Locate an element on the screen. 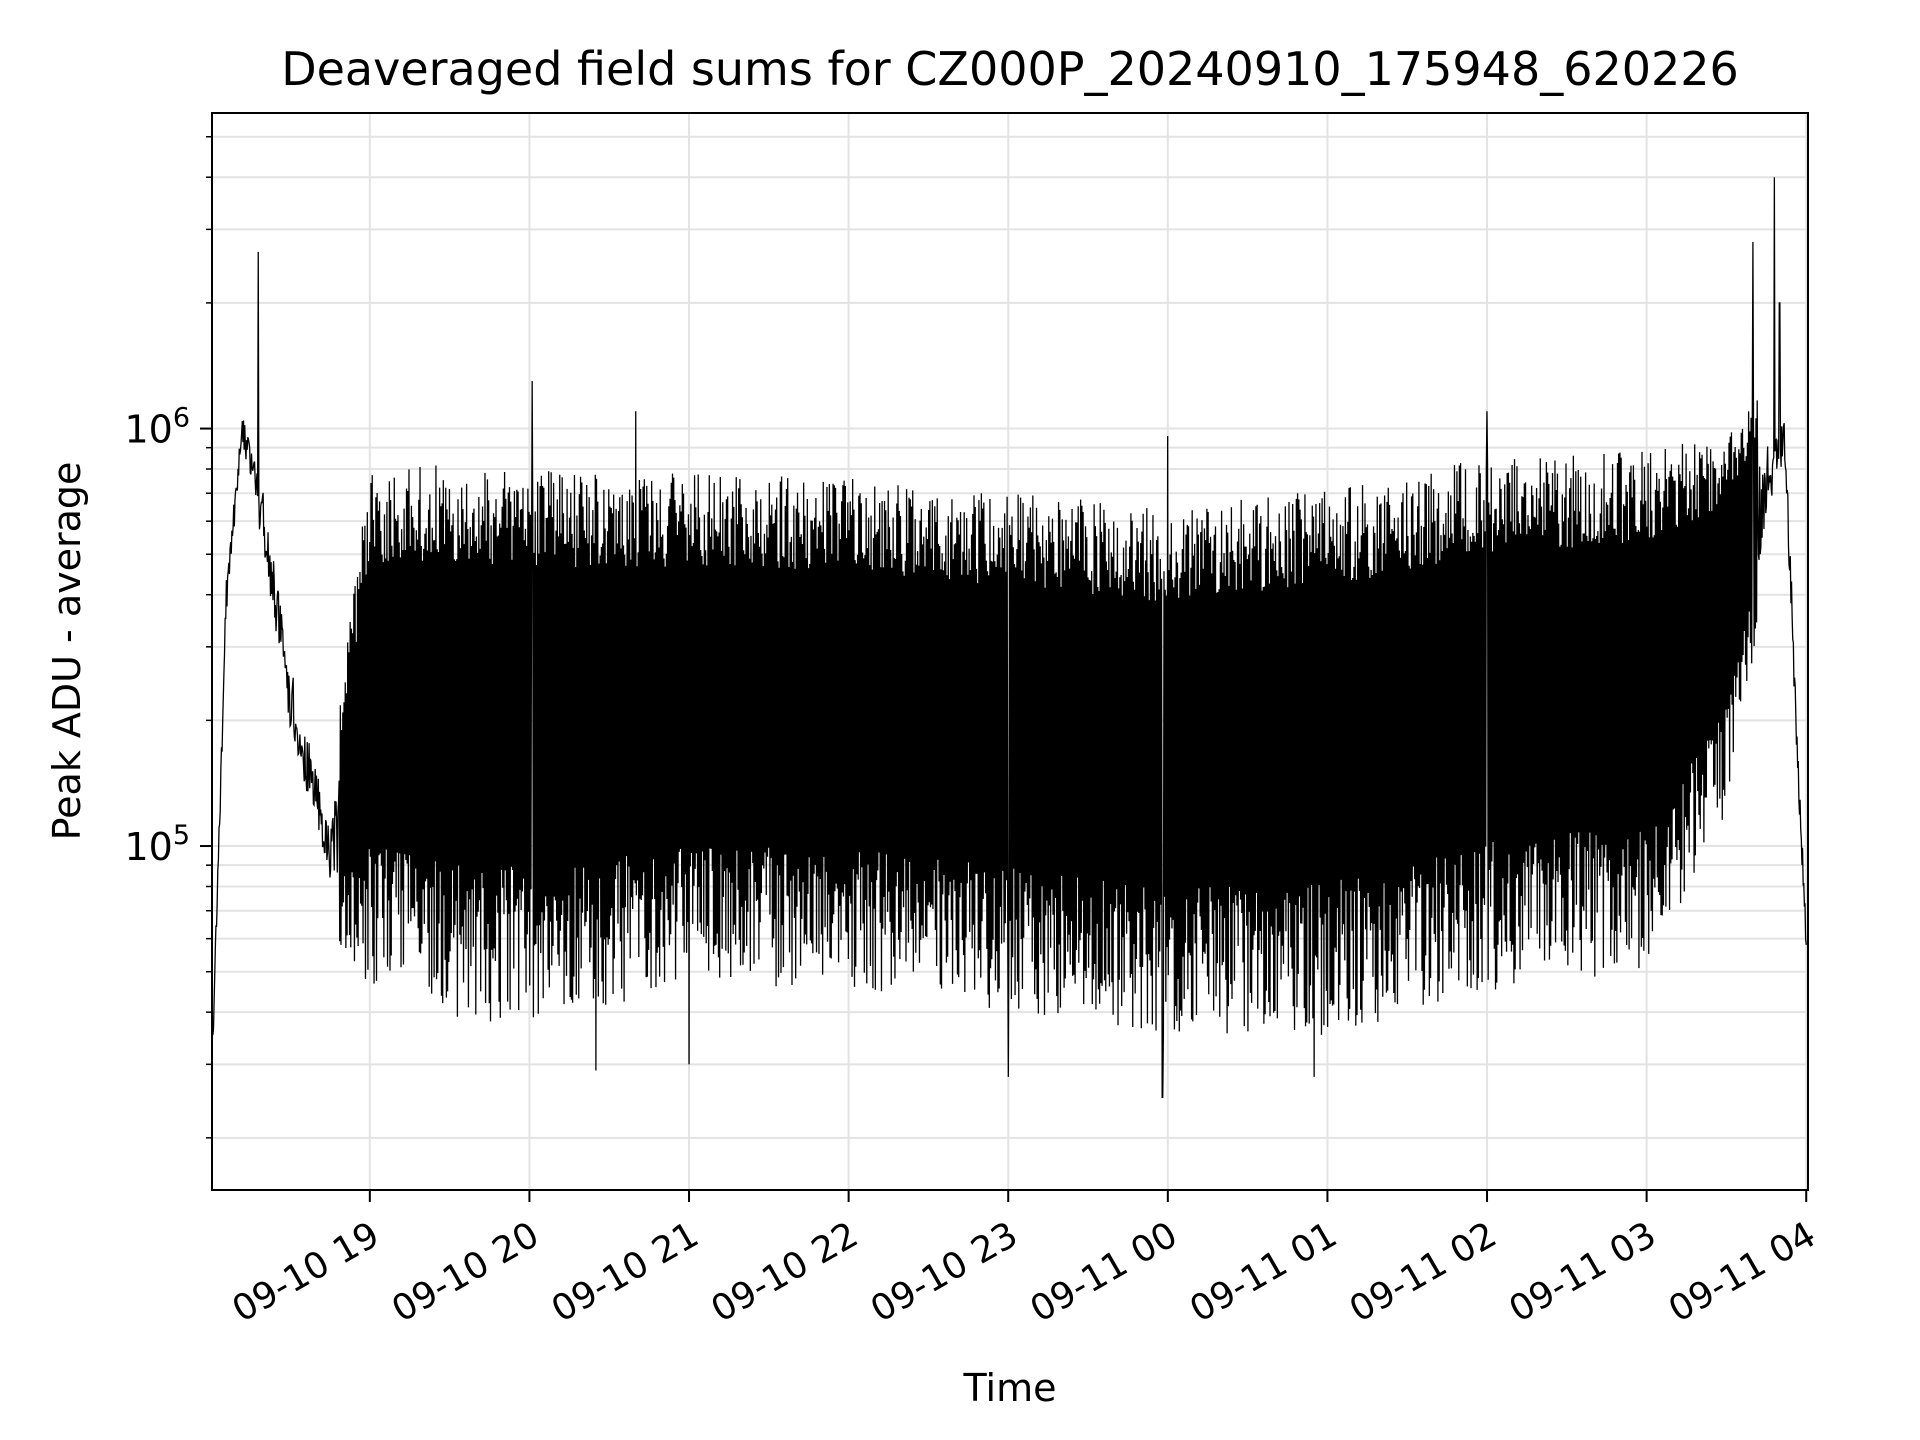  y-axis-label: Peak ADU - average is located at coordinates (67, 651).